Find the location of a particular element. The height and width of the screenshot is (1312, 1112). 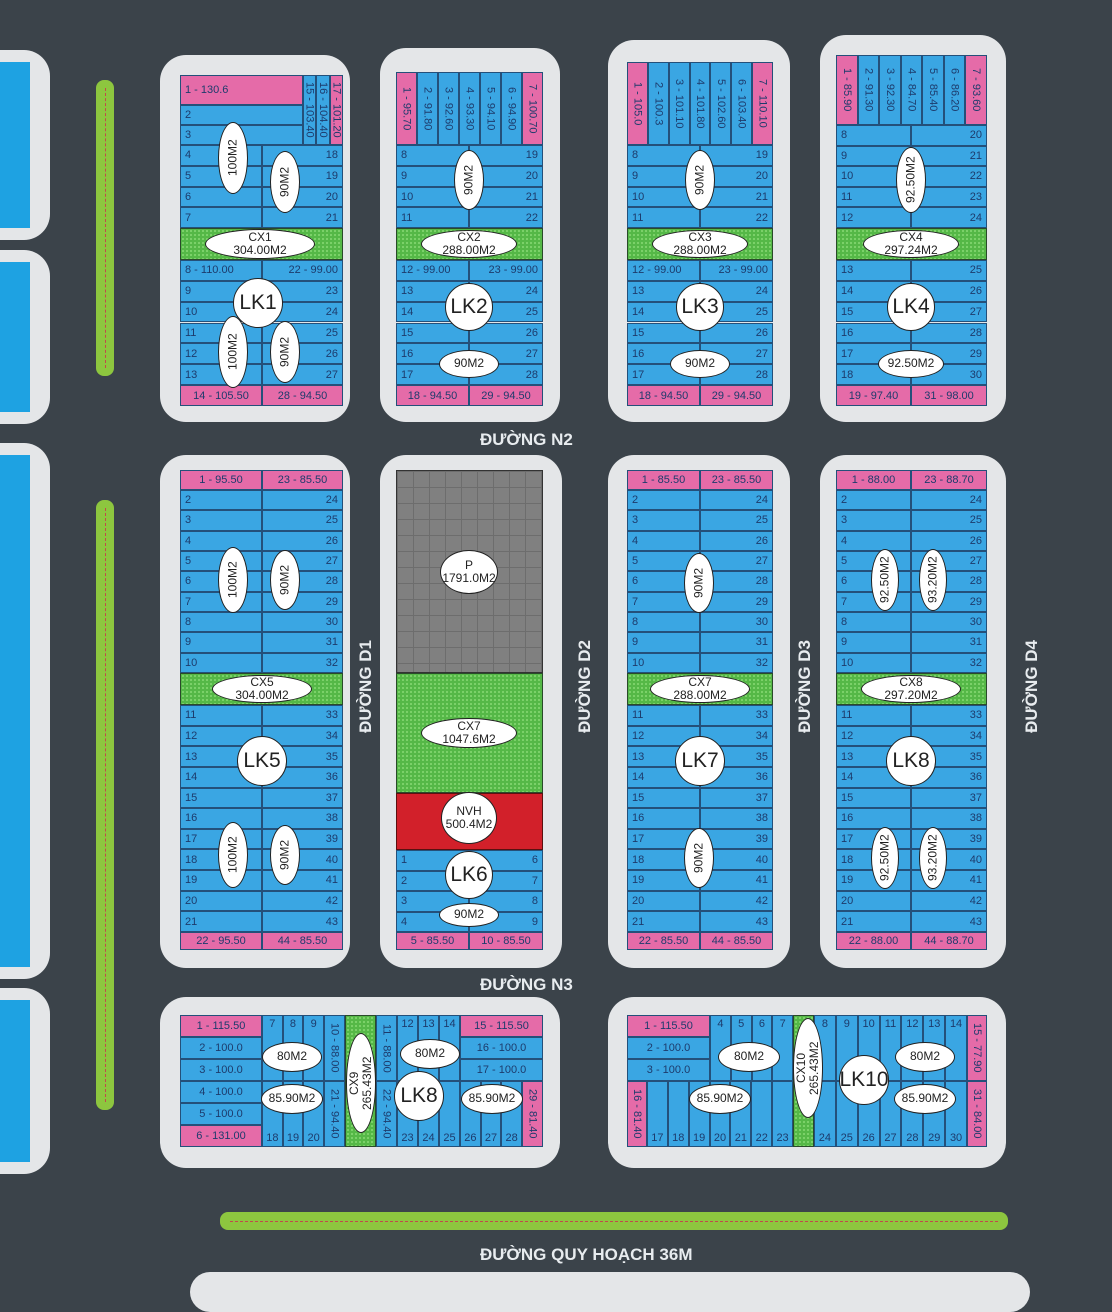

oval-label: 288.00M2 is located at coordinates (469, 250).